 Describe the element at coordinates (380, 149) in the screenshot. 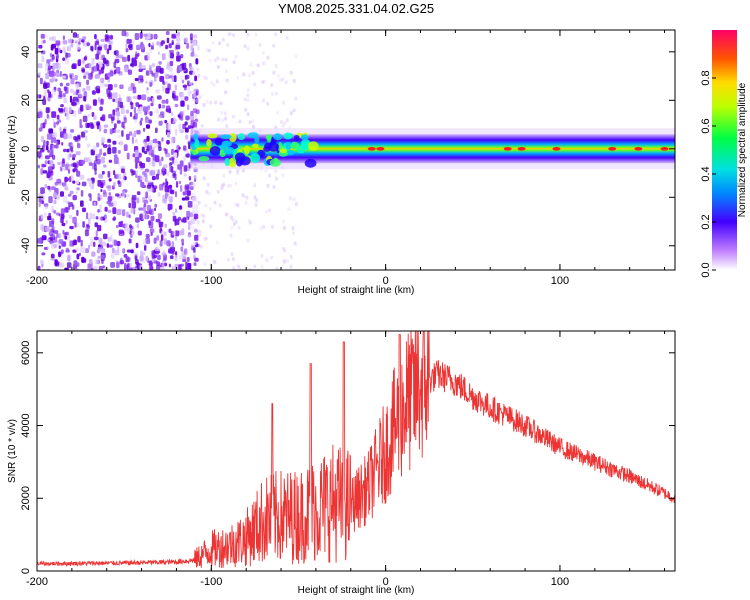

I see `signal-peak` at that location.